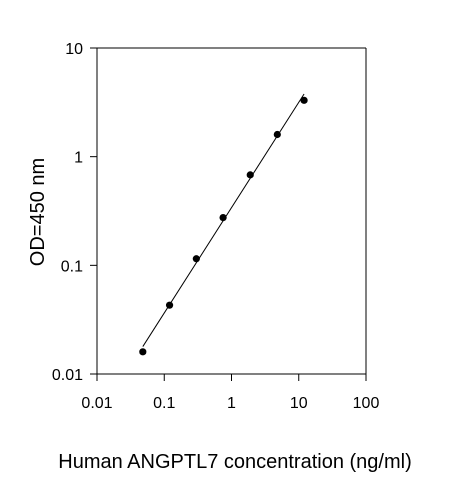 The image size is (463, 480). I want to click on x-tick-label: 1, so click(231, 403).